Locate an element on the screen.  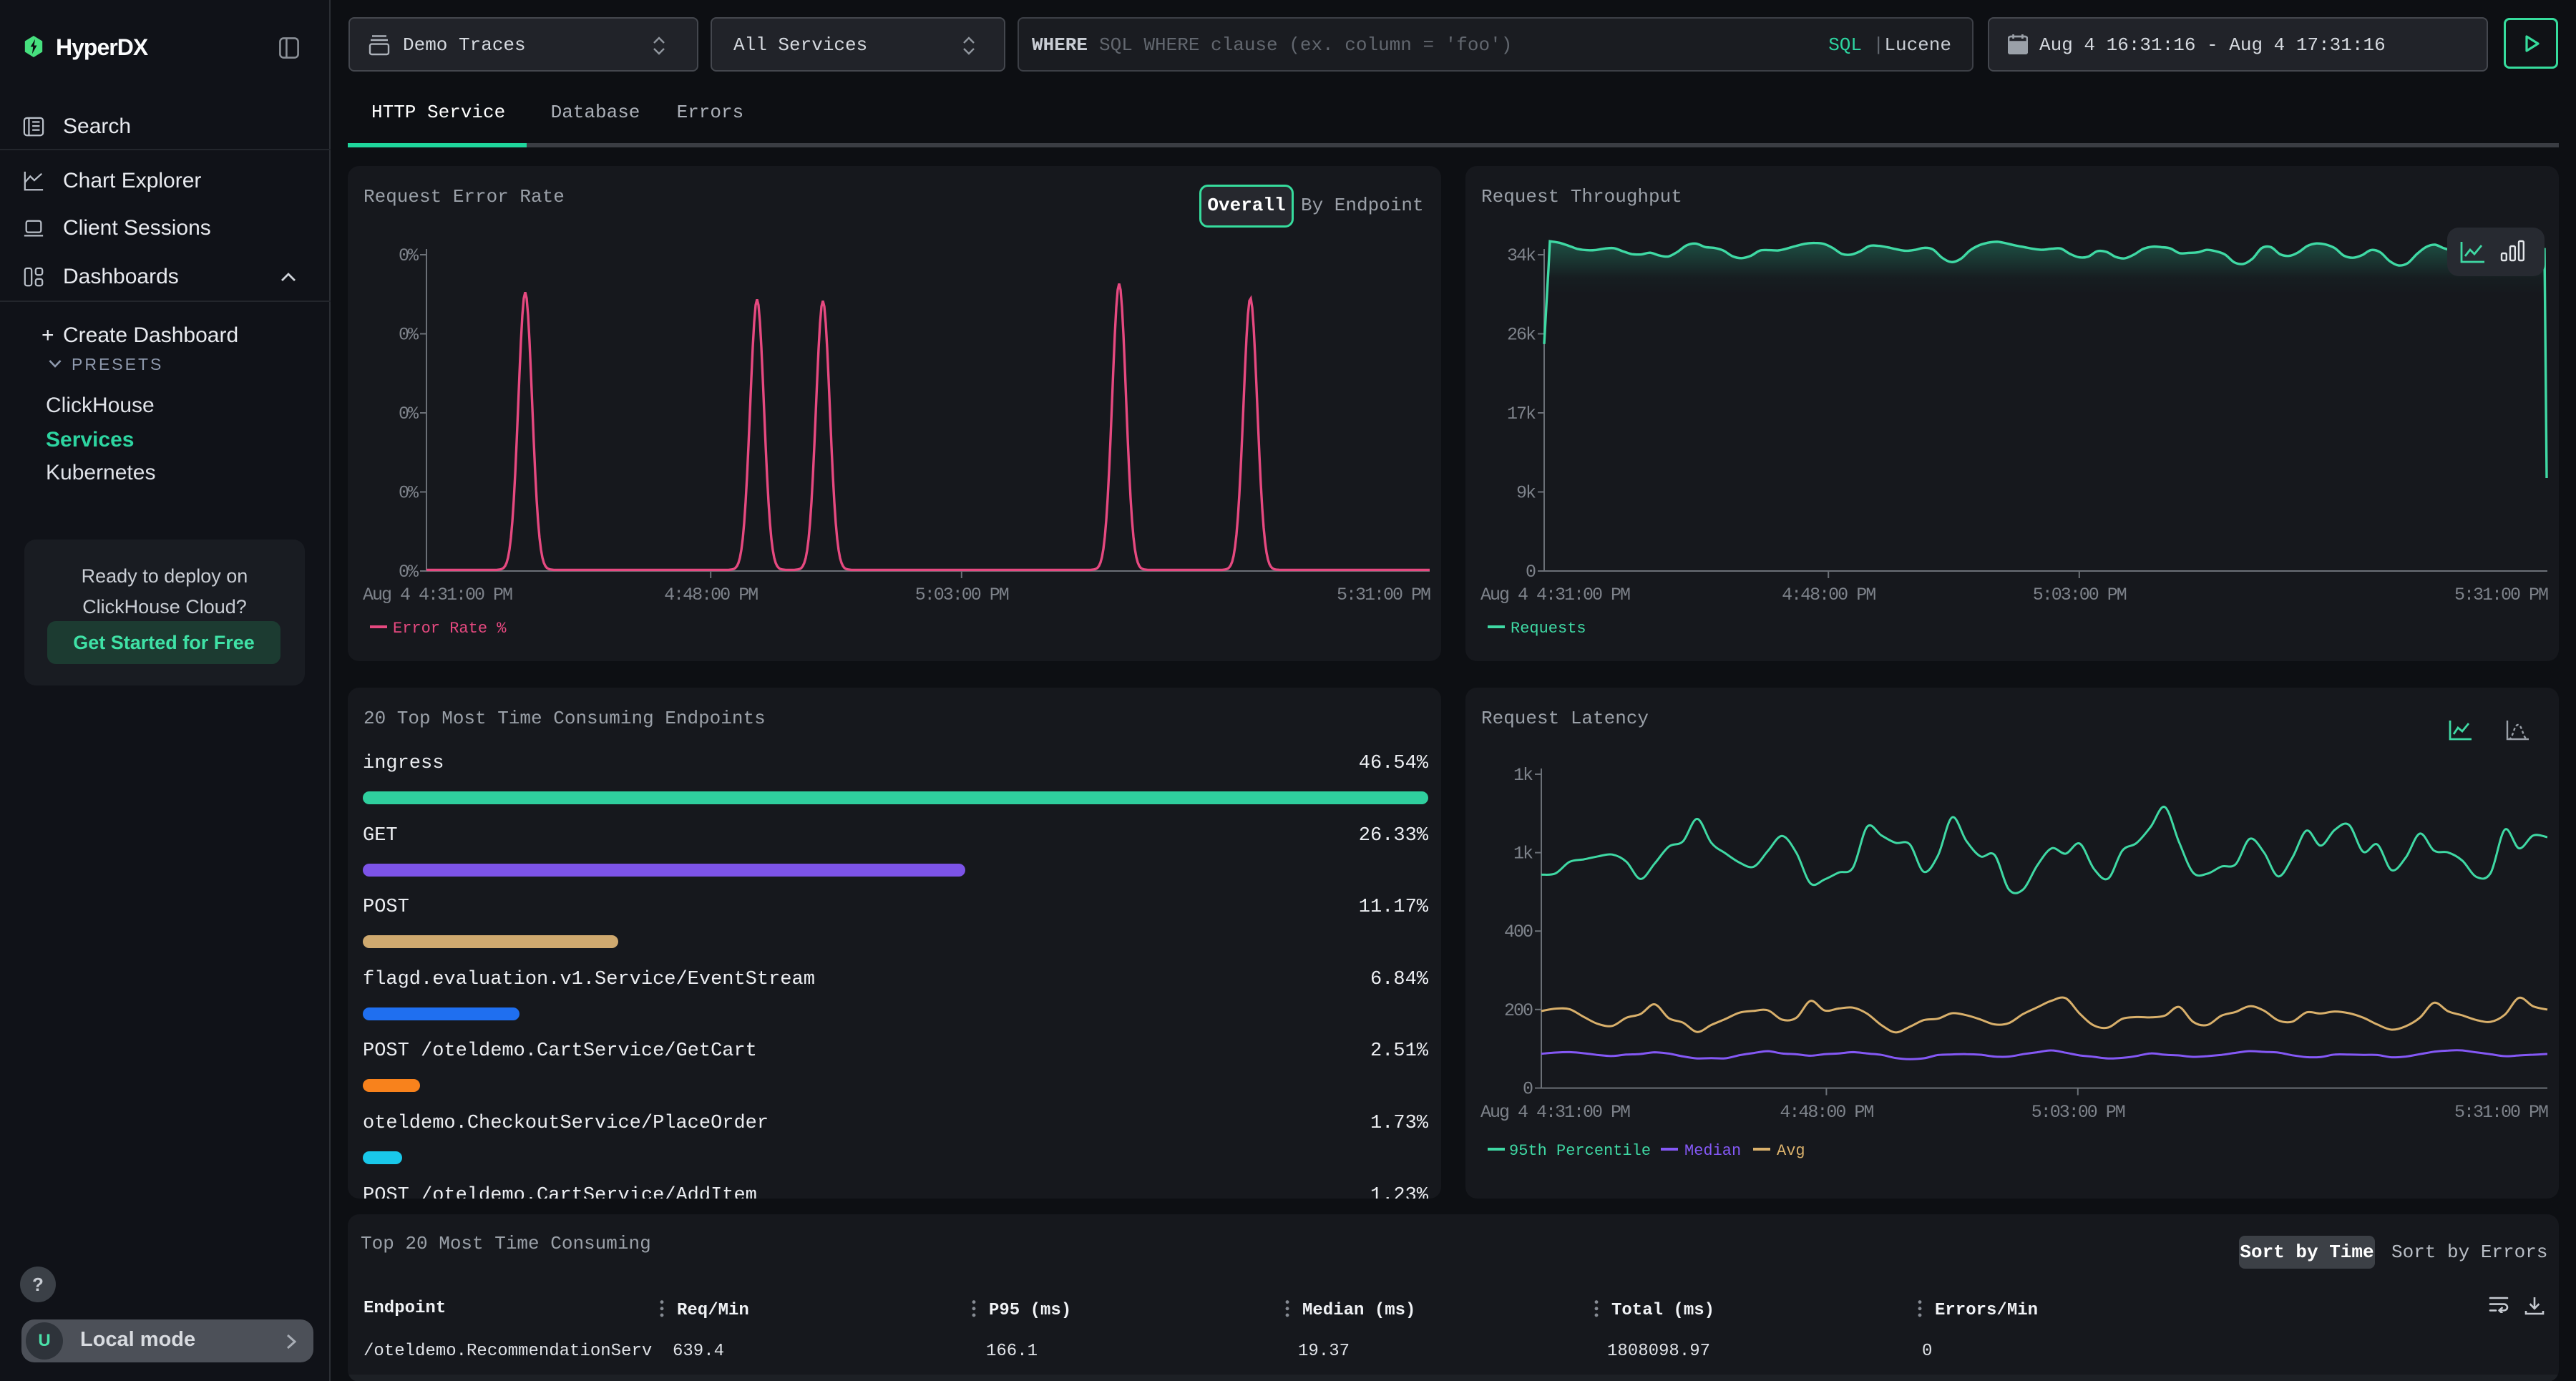
svg-text: 9k is located at coordinates (1526, 493).